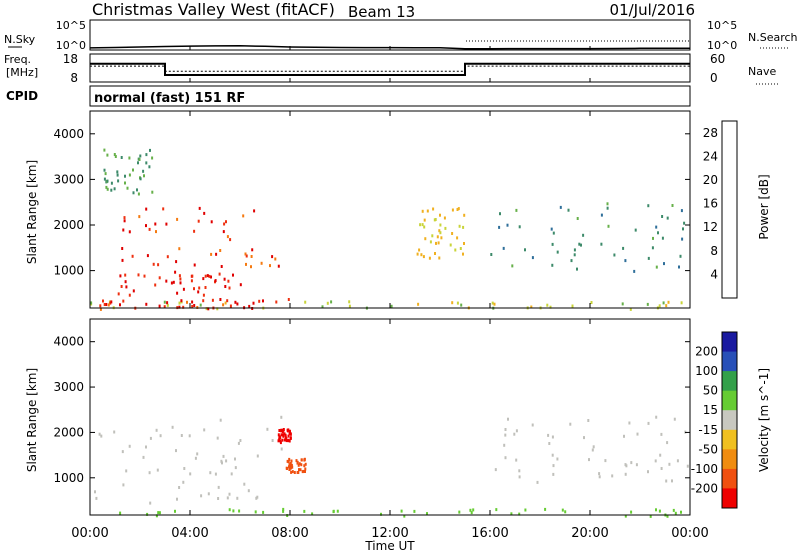 The height and width of the screenshot is (554, 800). Describe the element at coordinates (32, 420) in the screenshot. I see `velocity-ylabel: Slant Range [km]` at that location.